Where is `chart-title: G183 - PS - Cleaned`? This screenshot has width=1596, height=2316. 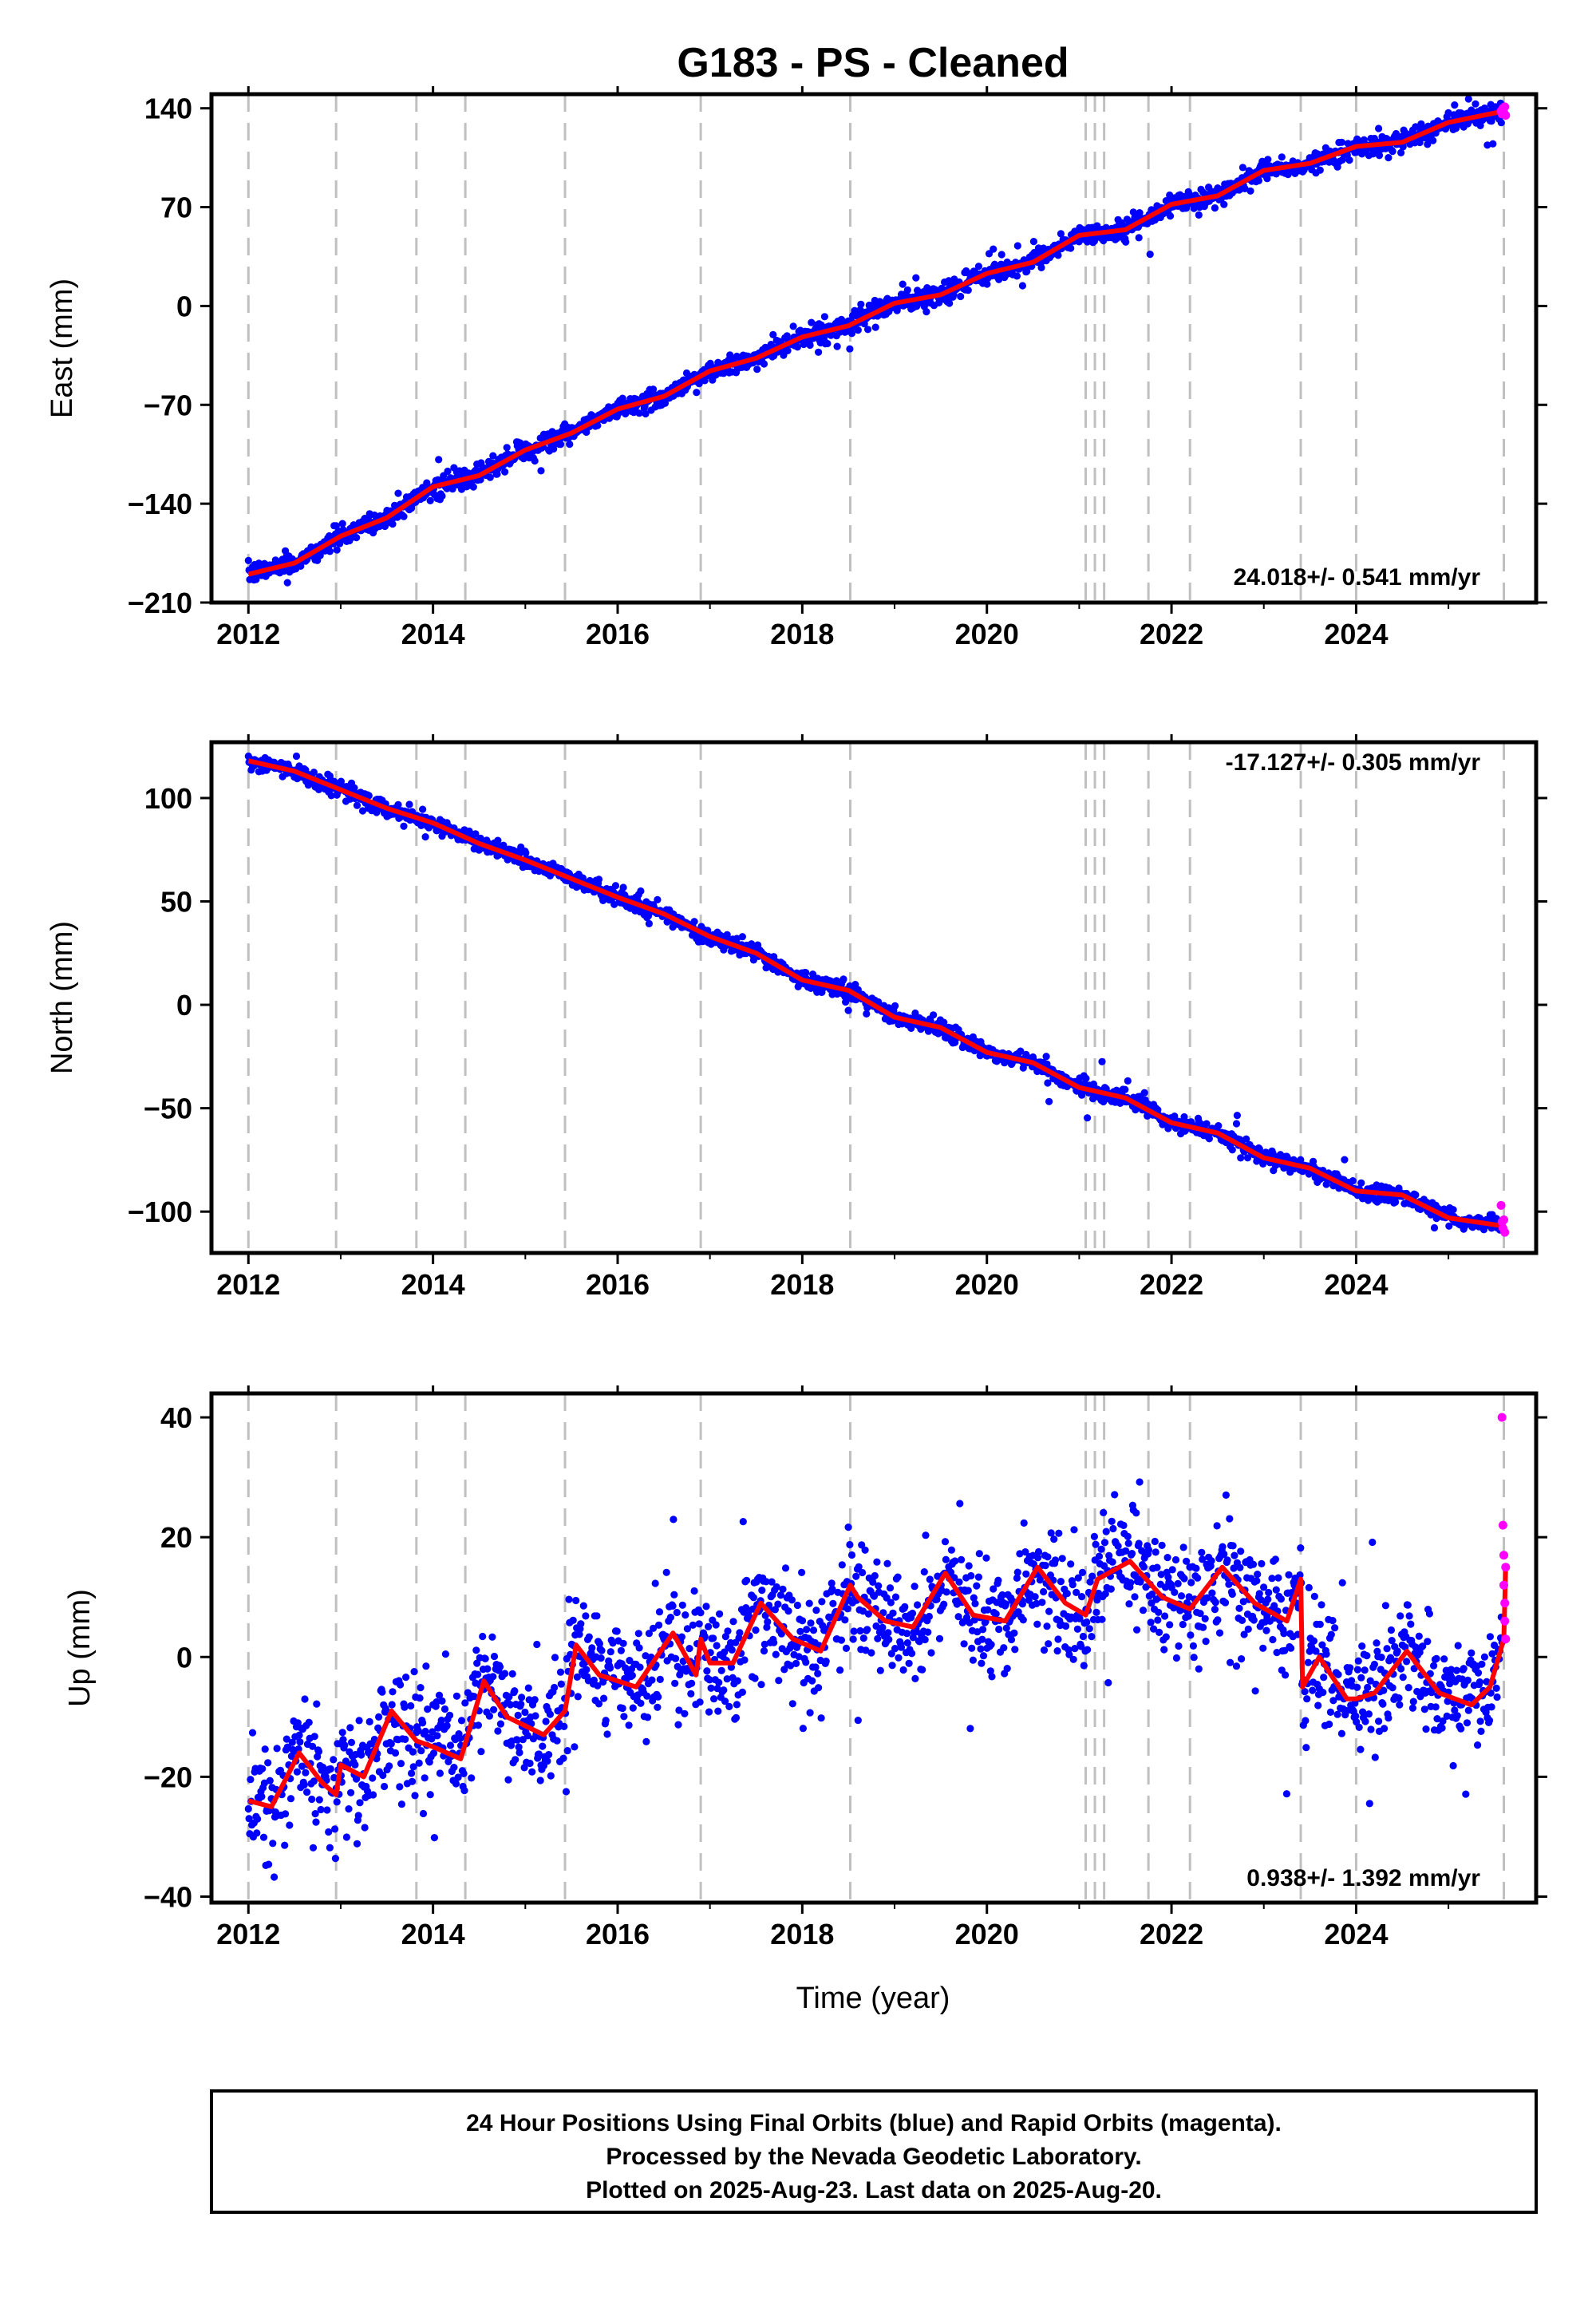 chart-title: G183 - PS - Cleaned is located at coordinates (873, 63).